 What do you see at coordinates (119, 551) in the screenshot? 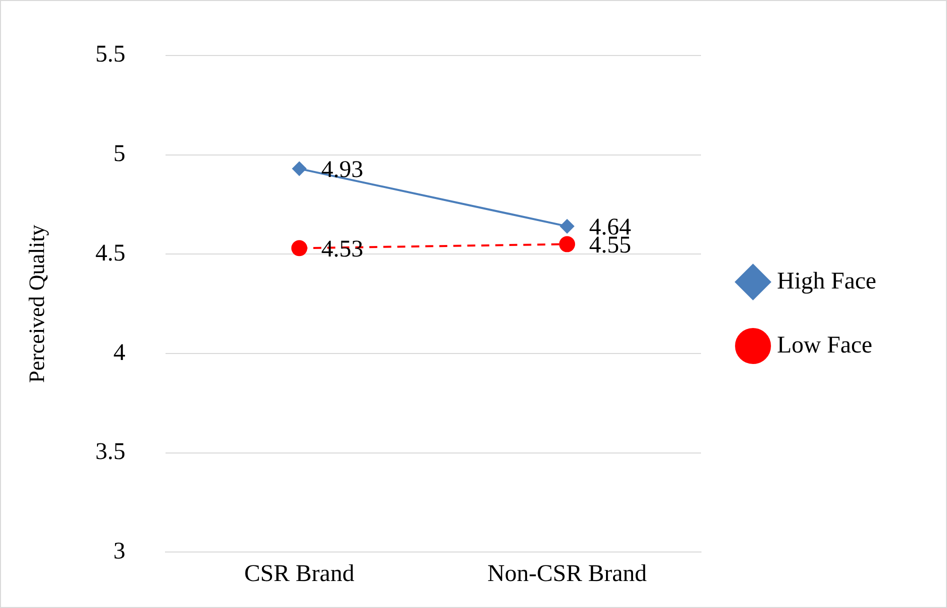
I see `y-tick-label: 3` at bounding box center [119, 551].